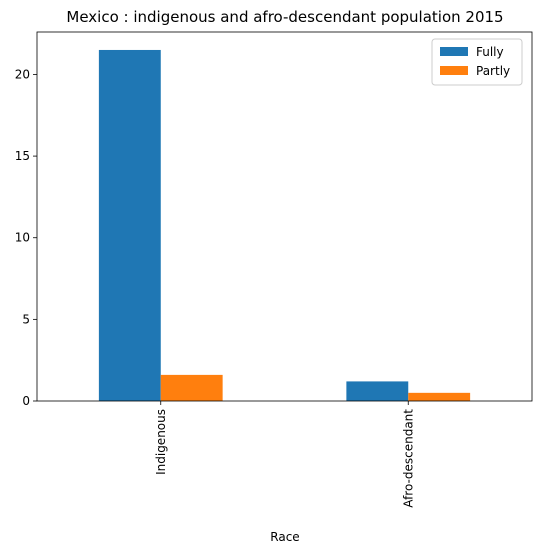  I want to click on legend-label-partly: Partly, so click(493, 71).